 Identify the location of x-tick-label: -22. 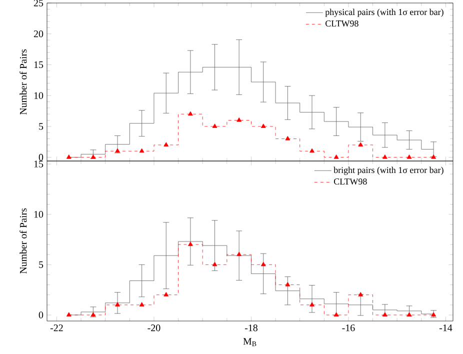
(56, 328).